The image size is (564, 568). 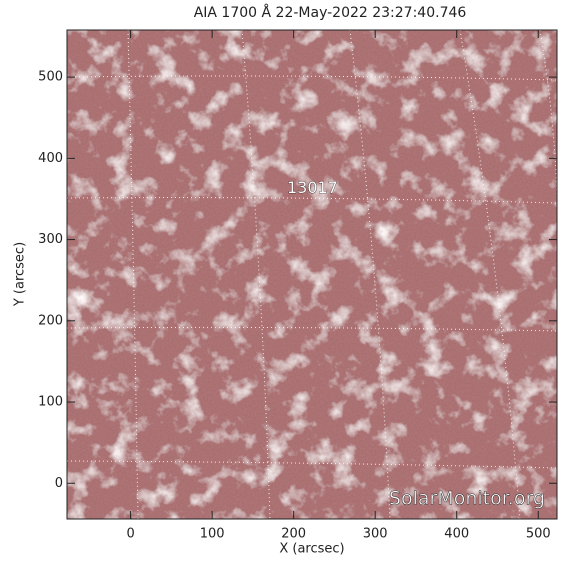 What do you see at coordinates (212, 534) in the screenshot?
I see `x-tick-label: 100` at bounding box center [212, 534].